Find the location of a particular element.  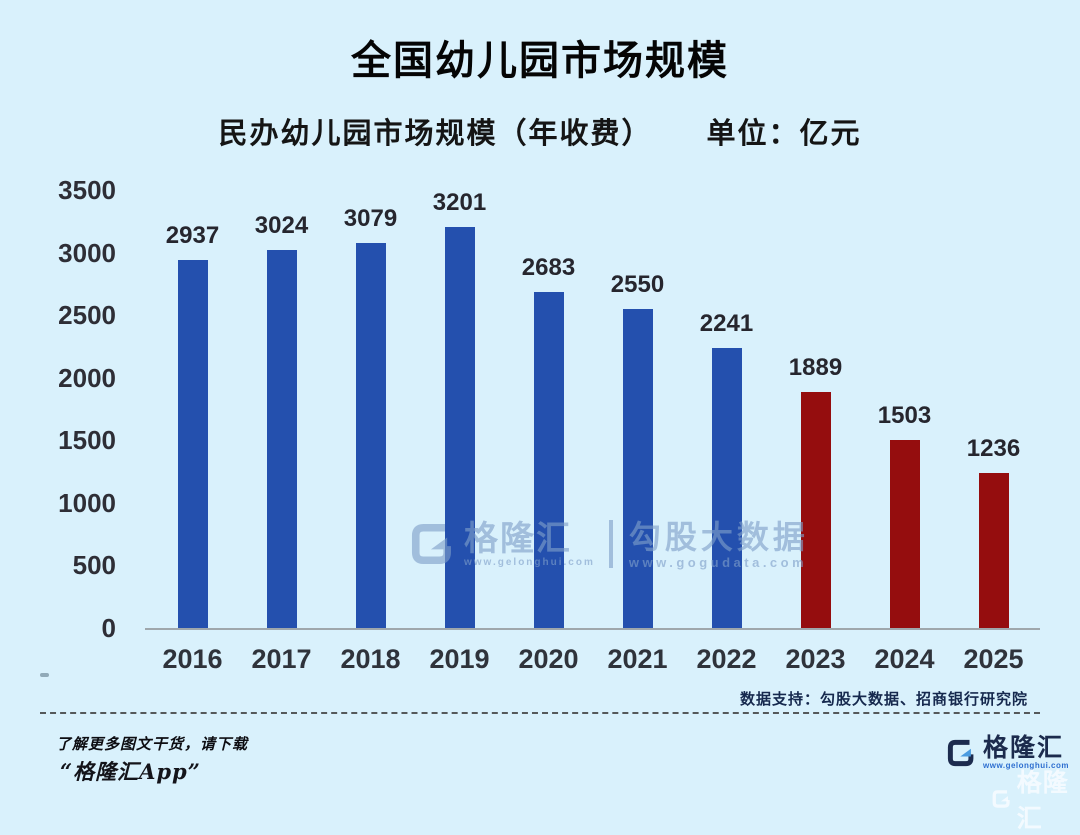

y-tick-label: 3000 is located at coordinates (87, 252).